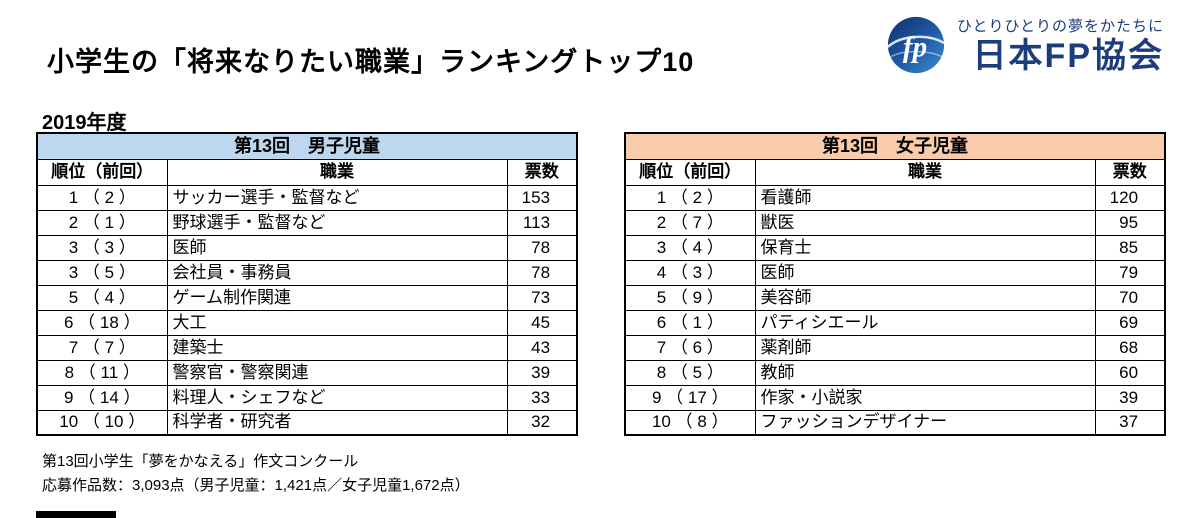  I want to click on column-header-votes: 票数, so click(542, 172).